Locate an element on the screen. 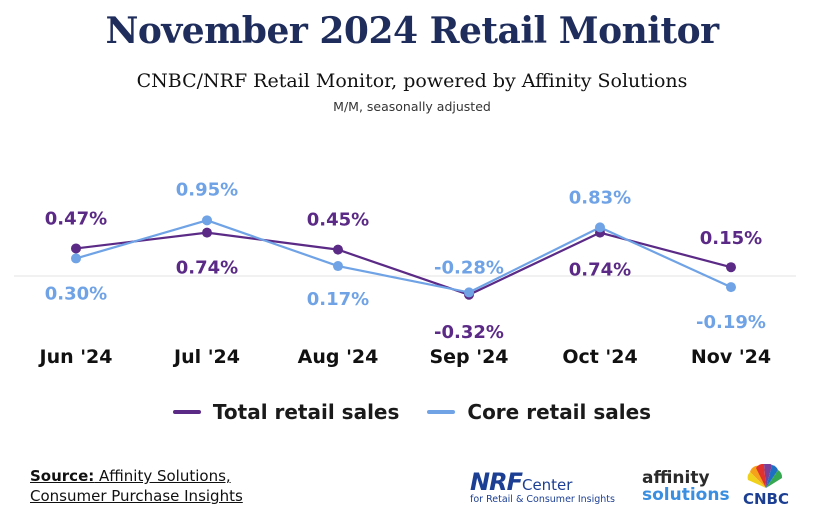 The image size is (824, 530). data-label-s0-0: 0.47% is located at coordinates (76, 218).